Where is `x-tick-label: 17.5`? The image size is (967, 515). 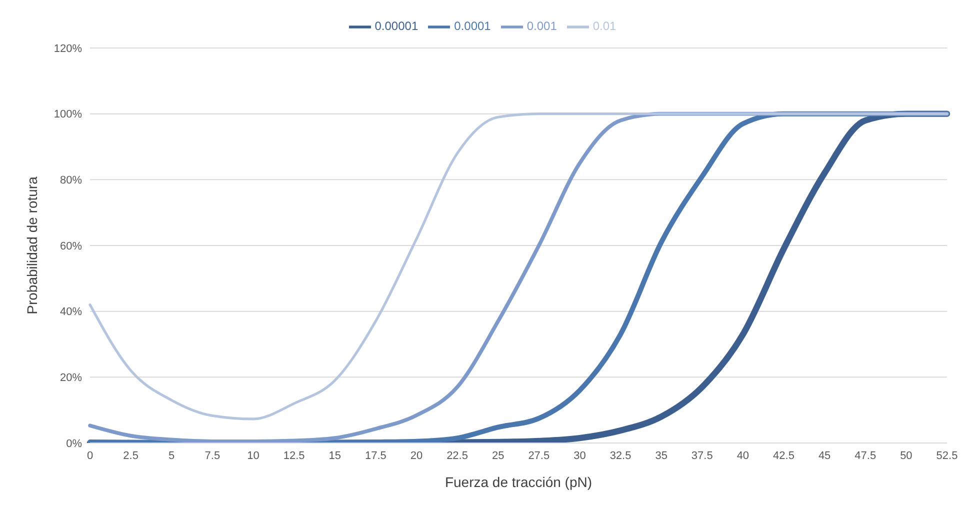 x-tick-label: 17.5 is located at coordinates (375, 456).